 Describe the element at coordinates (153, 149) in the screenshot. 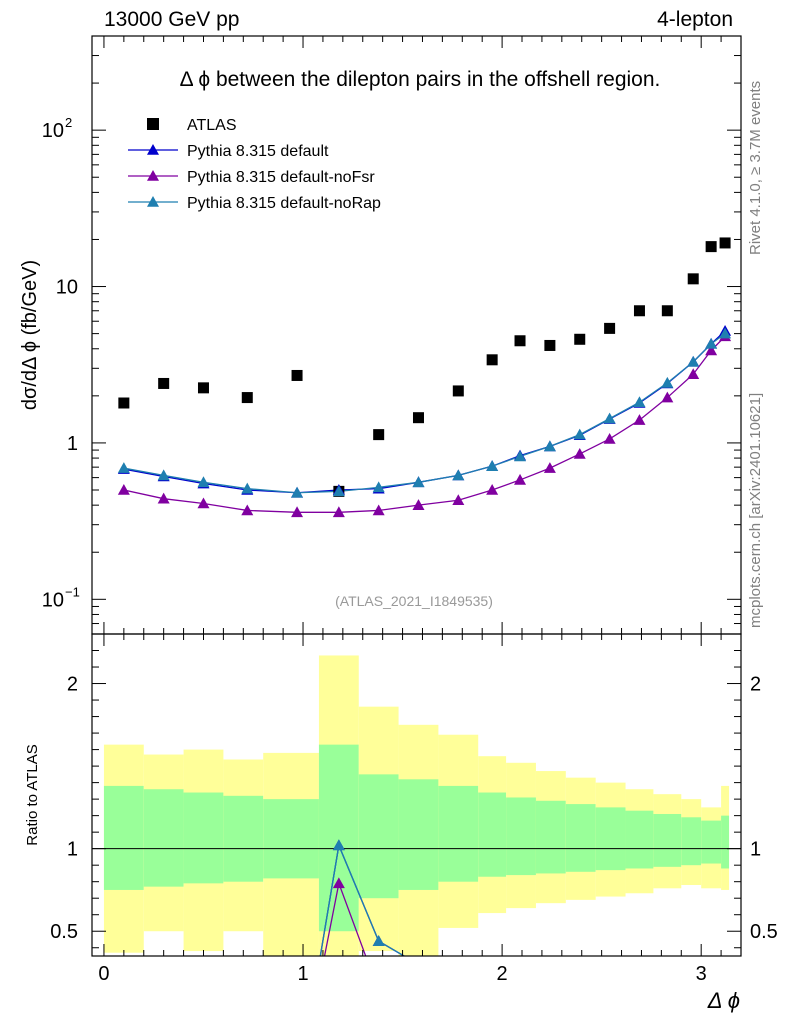

I see `legend-marker-default` at that location.